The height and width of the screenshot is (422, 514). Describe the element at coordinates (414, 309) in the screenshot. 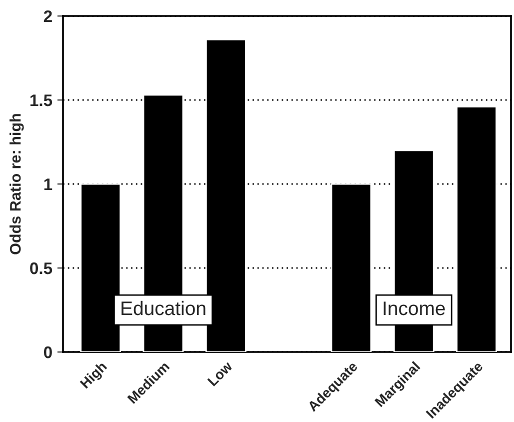

I see `annotation: Income` at that location.